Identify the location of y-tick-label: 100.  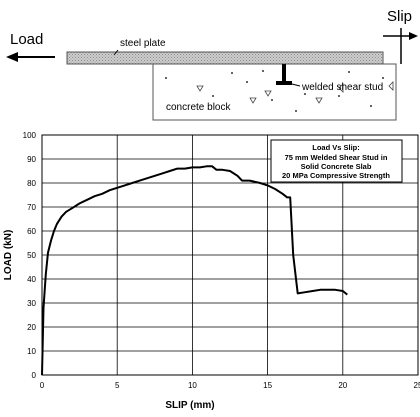
(30, 135).